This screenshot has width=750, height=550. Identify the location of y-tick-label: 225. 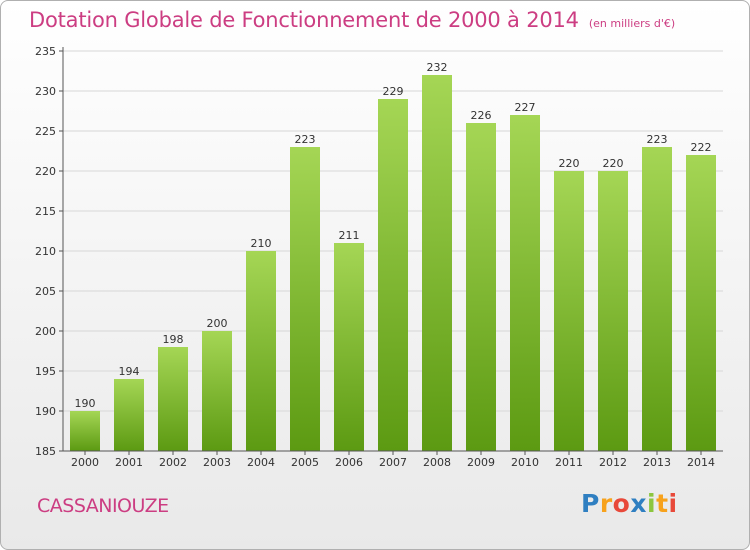
(45, 131).